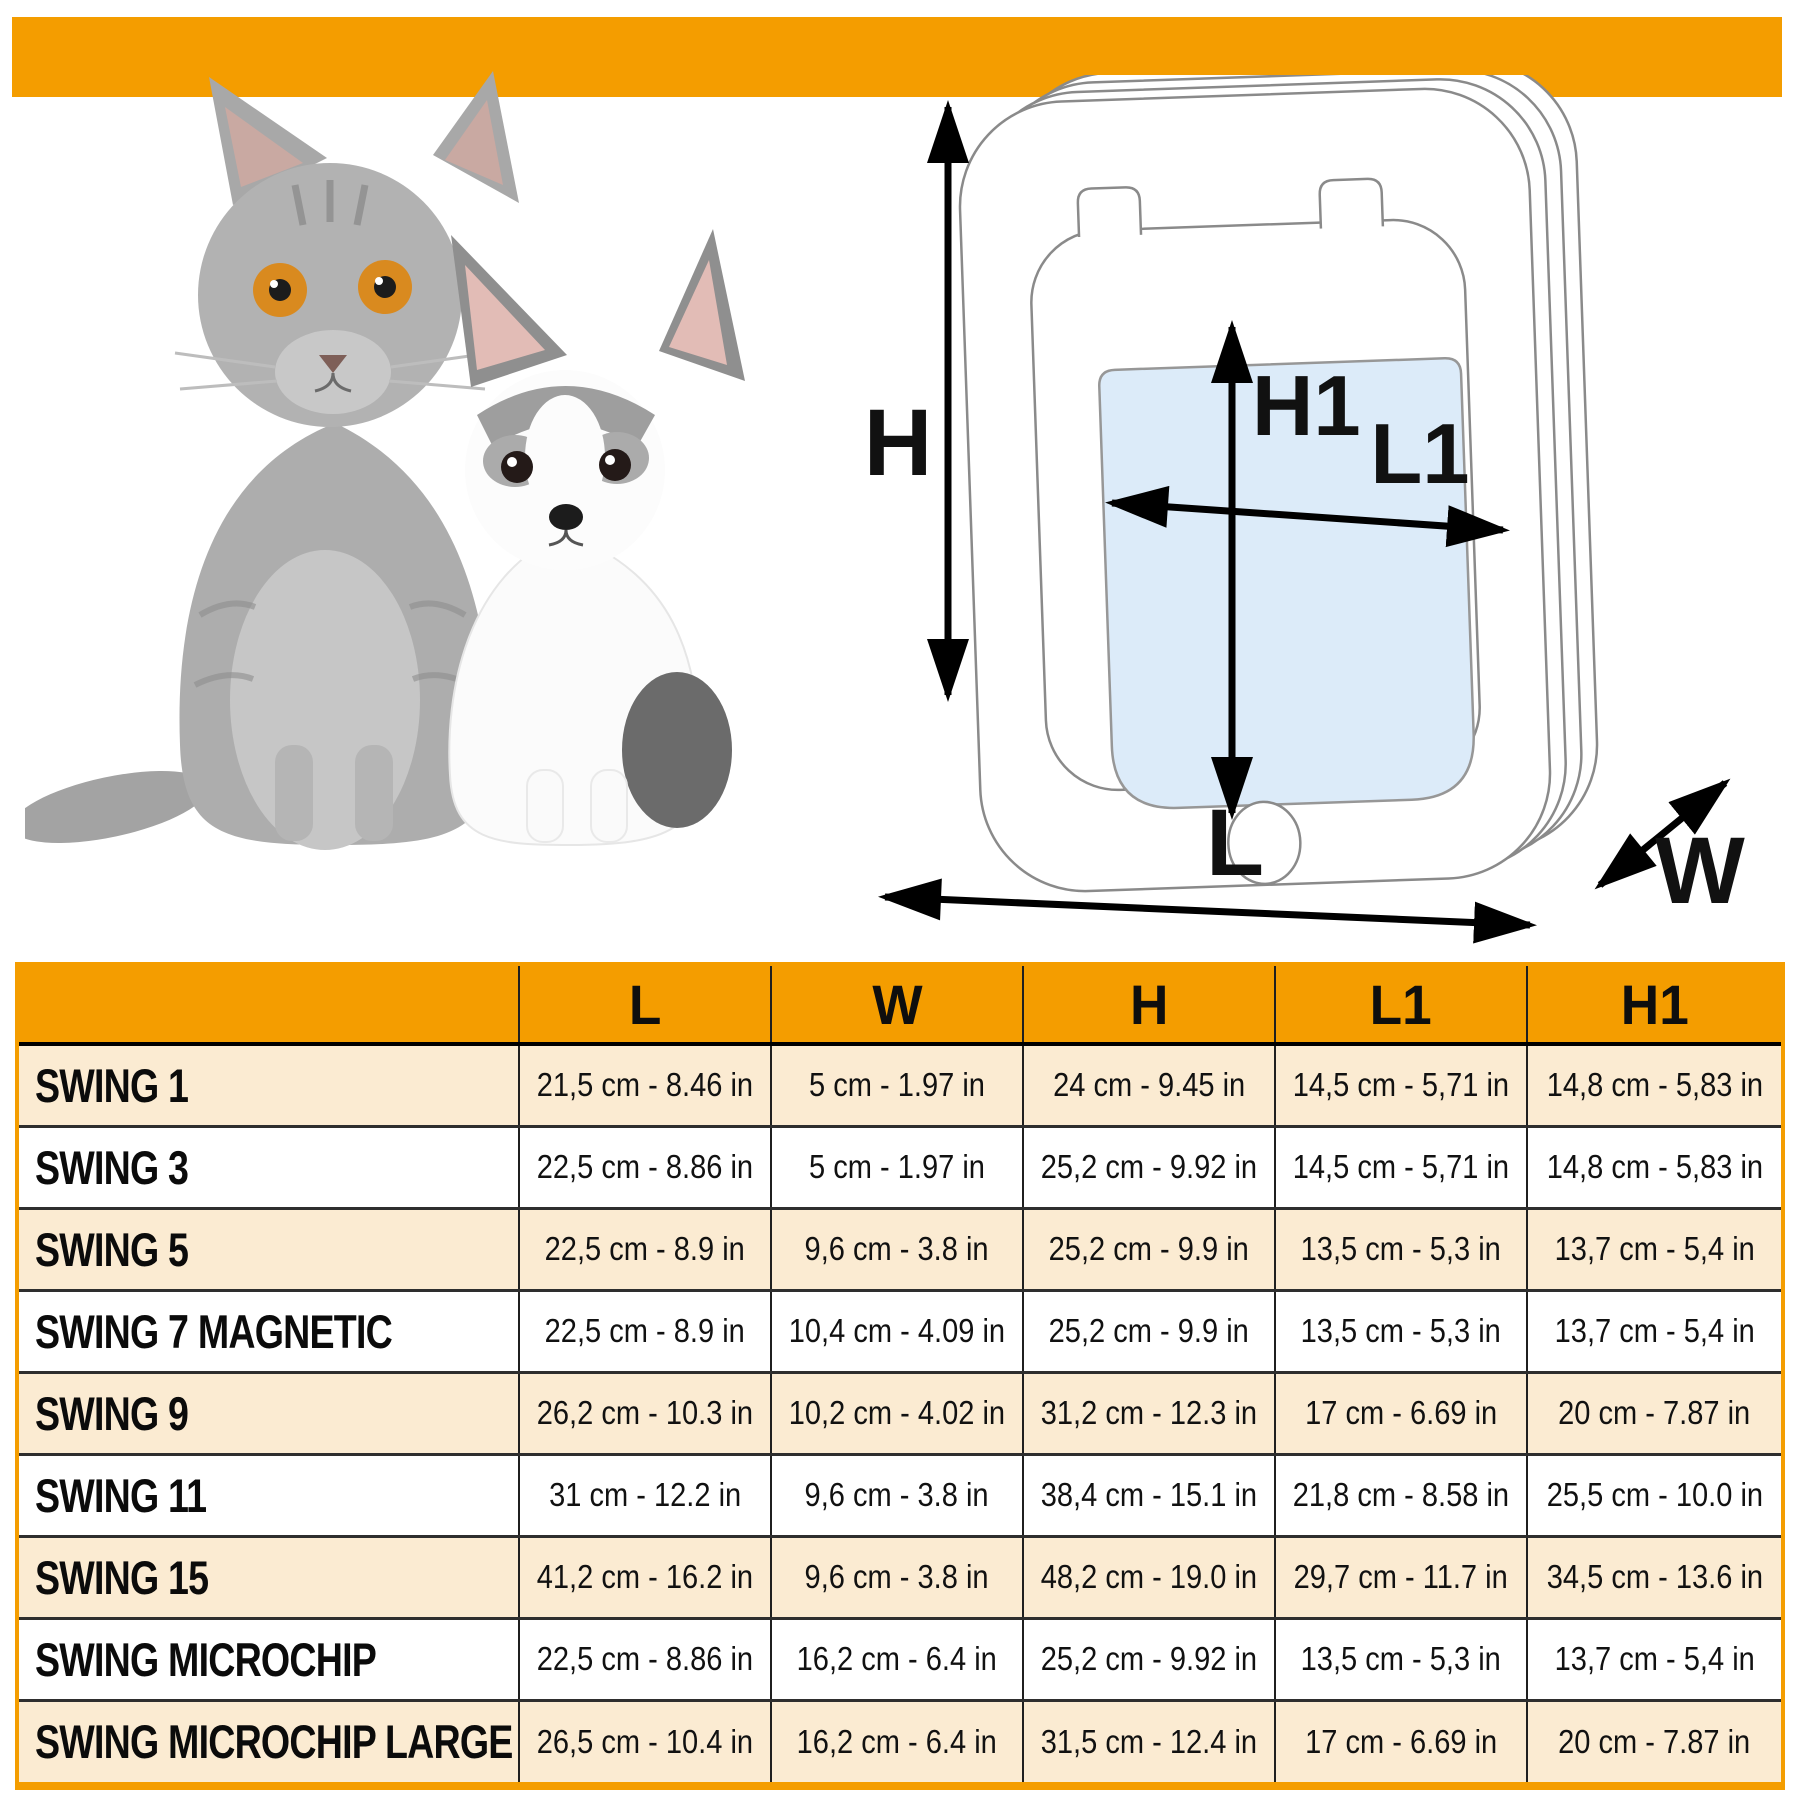  Describe the element at coordinates (1351, 203) in the screenshot. I see `door-tab-right` at that location.